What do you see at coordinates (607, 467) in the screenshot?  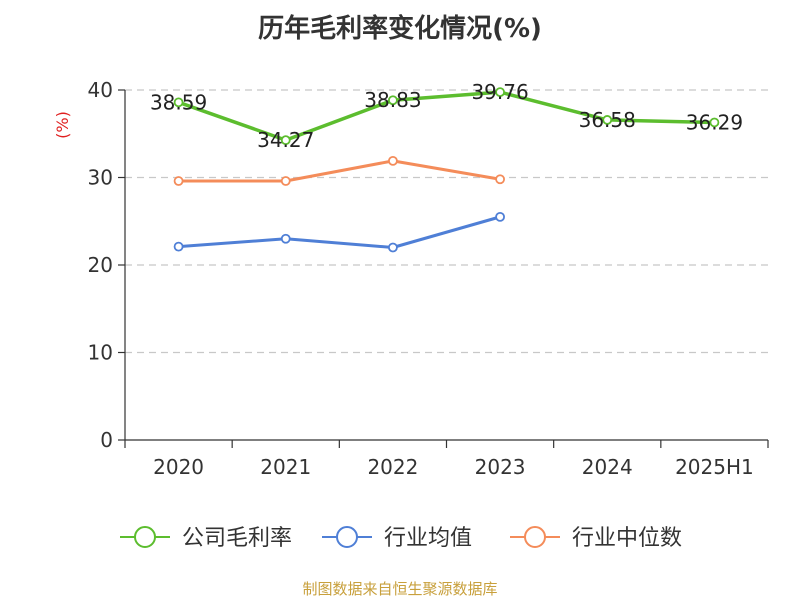 I see `x-tick-label: 2024` at bounding box center [607, 467].